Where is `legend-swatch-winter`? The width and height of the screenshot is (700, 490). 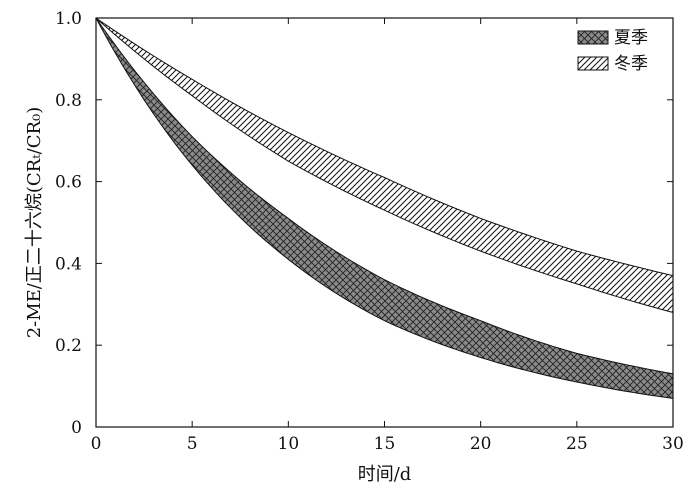 legend-swatch-winter is located at coordinates (593, 63).